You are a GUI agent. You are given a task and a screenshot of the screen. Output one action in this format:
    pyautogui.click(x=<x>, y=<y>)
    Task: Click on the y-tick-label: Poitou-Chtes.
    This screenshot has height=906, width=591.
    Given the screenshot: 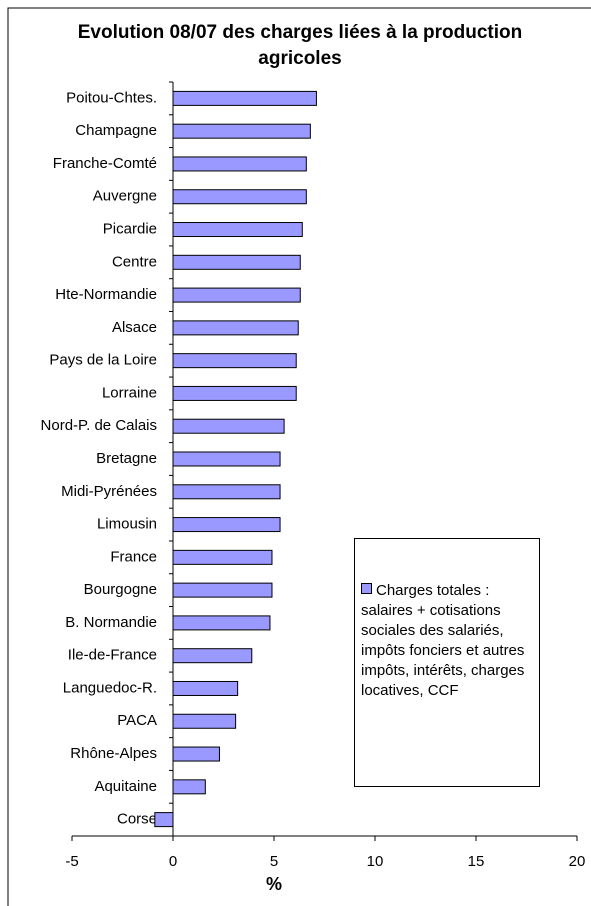 What is the action you would take?
    pyautogui.click(x=111, y=97)
    